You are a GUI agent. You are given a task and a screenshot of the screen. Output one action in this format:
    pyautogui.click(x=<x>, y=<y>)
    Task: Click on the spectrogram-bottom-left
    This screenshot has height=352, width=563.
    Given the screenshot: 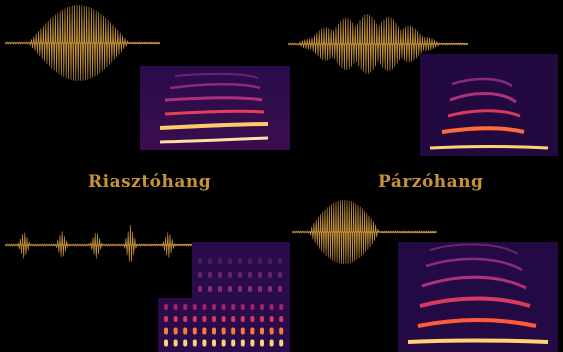 What is the action you would take?
    pyautogui.click(x=224, y=297)
    